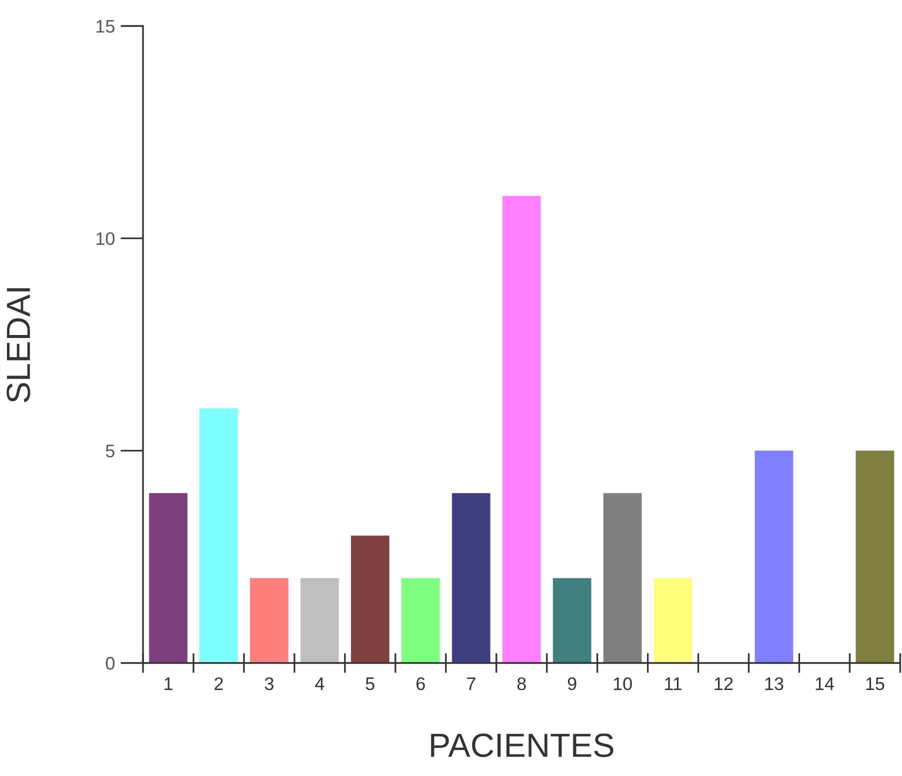 This screenshot has height=776, width=902. What do you see at coordinates (673, 684) in the screenshot?
I see `x-tick-label: 11` at bounding box center [673, 684].